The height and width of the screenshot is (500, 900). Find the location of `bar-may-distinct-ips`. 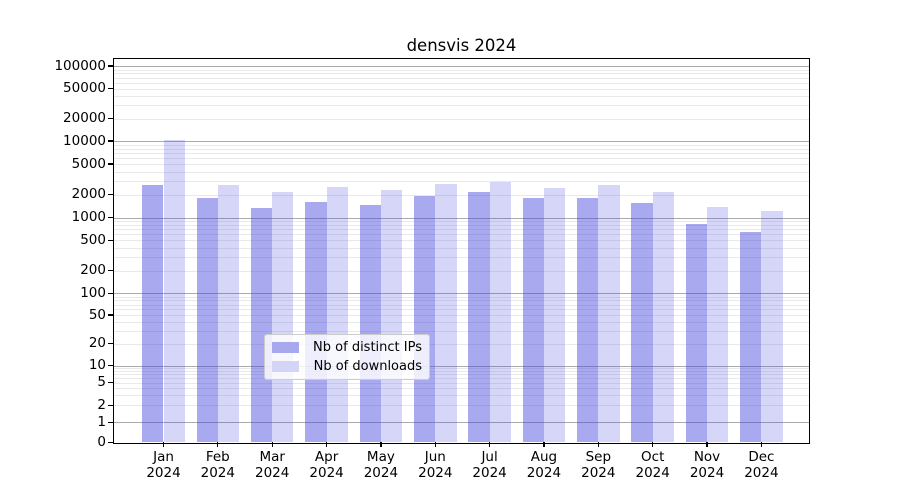

bar-may-distinct-ips is located at coordinates (370, 324).